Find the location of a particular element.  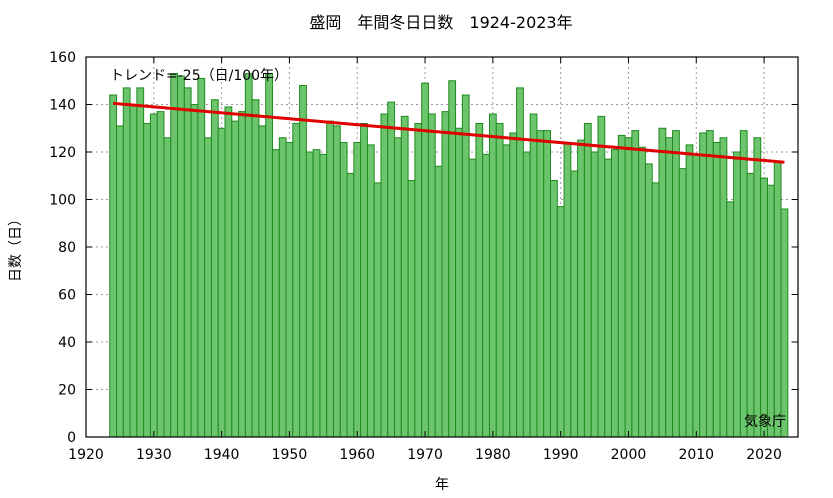

bar-1995 is located at coordinates (594, 294).